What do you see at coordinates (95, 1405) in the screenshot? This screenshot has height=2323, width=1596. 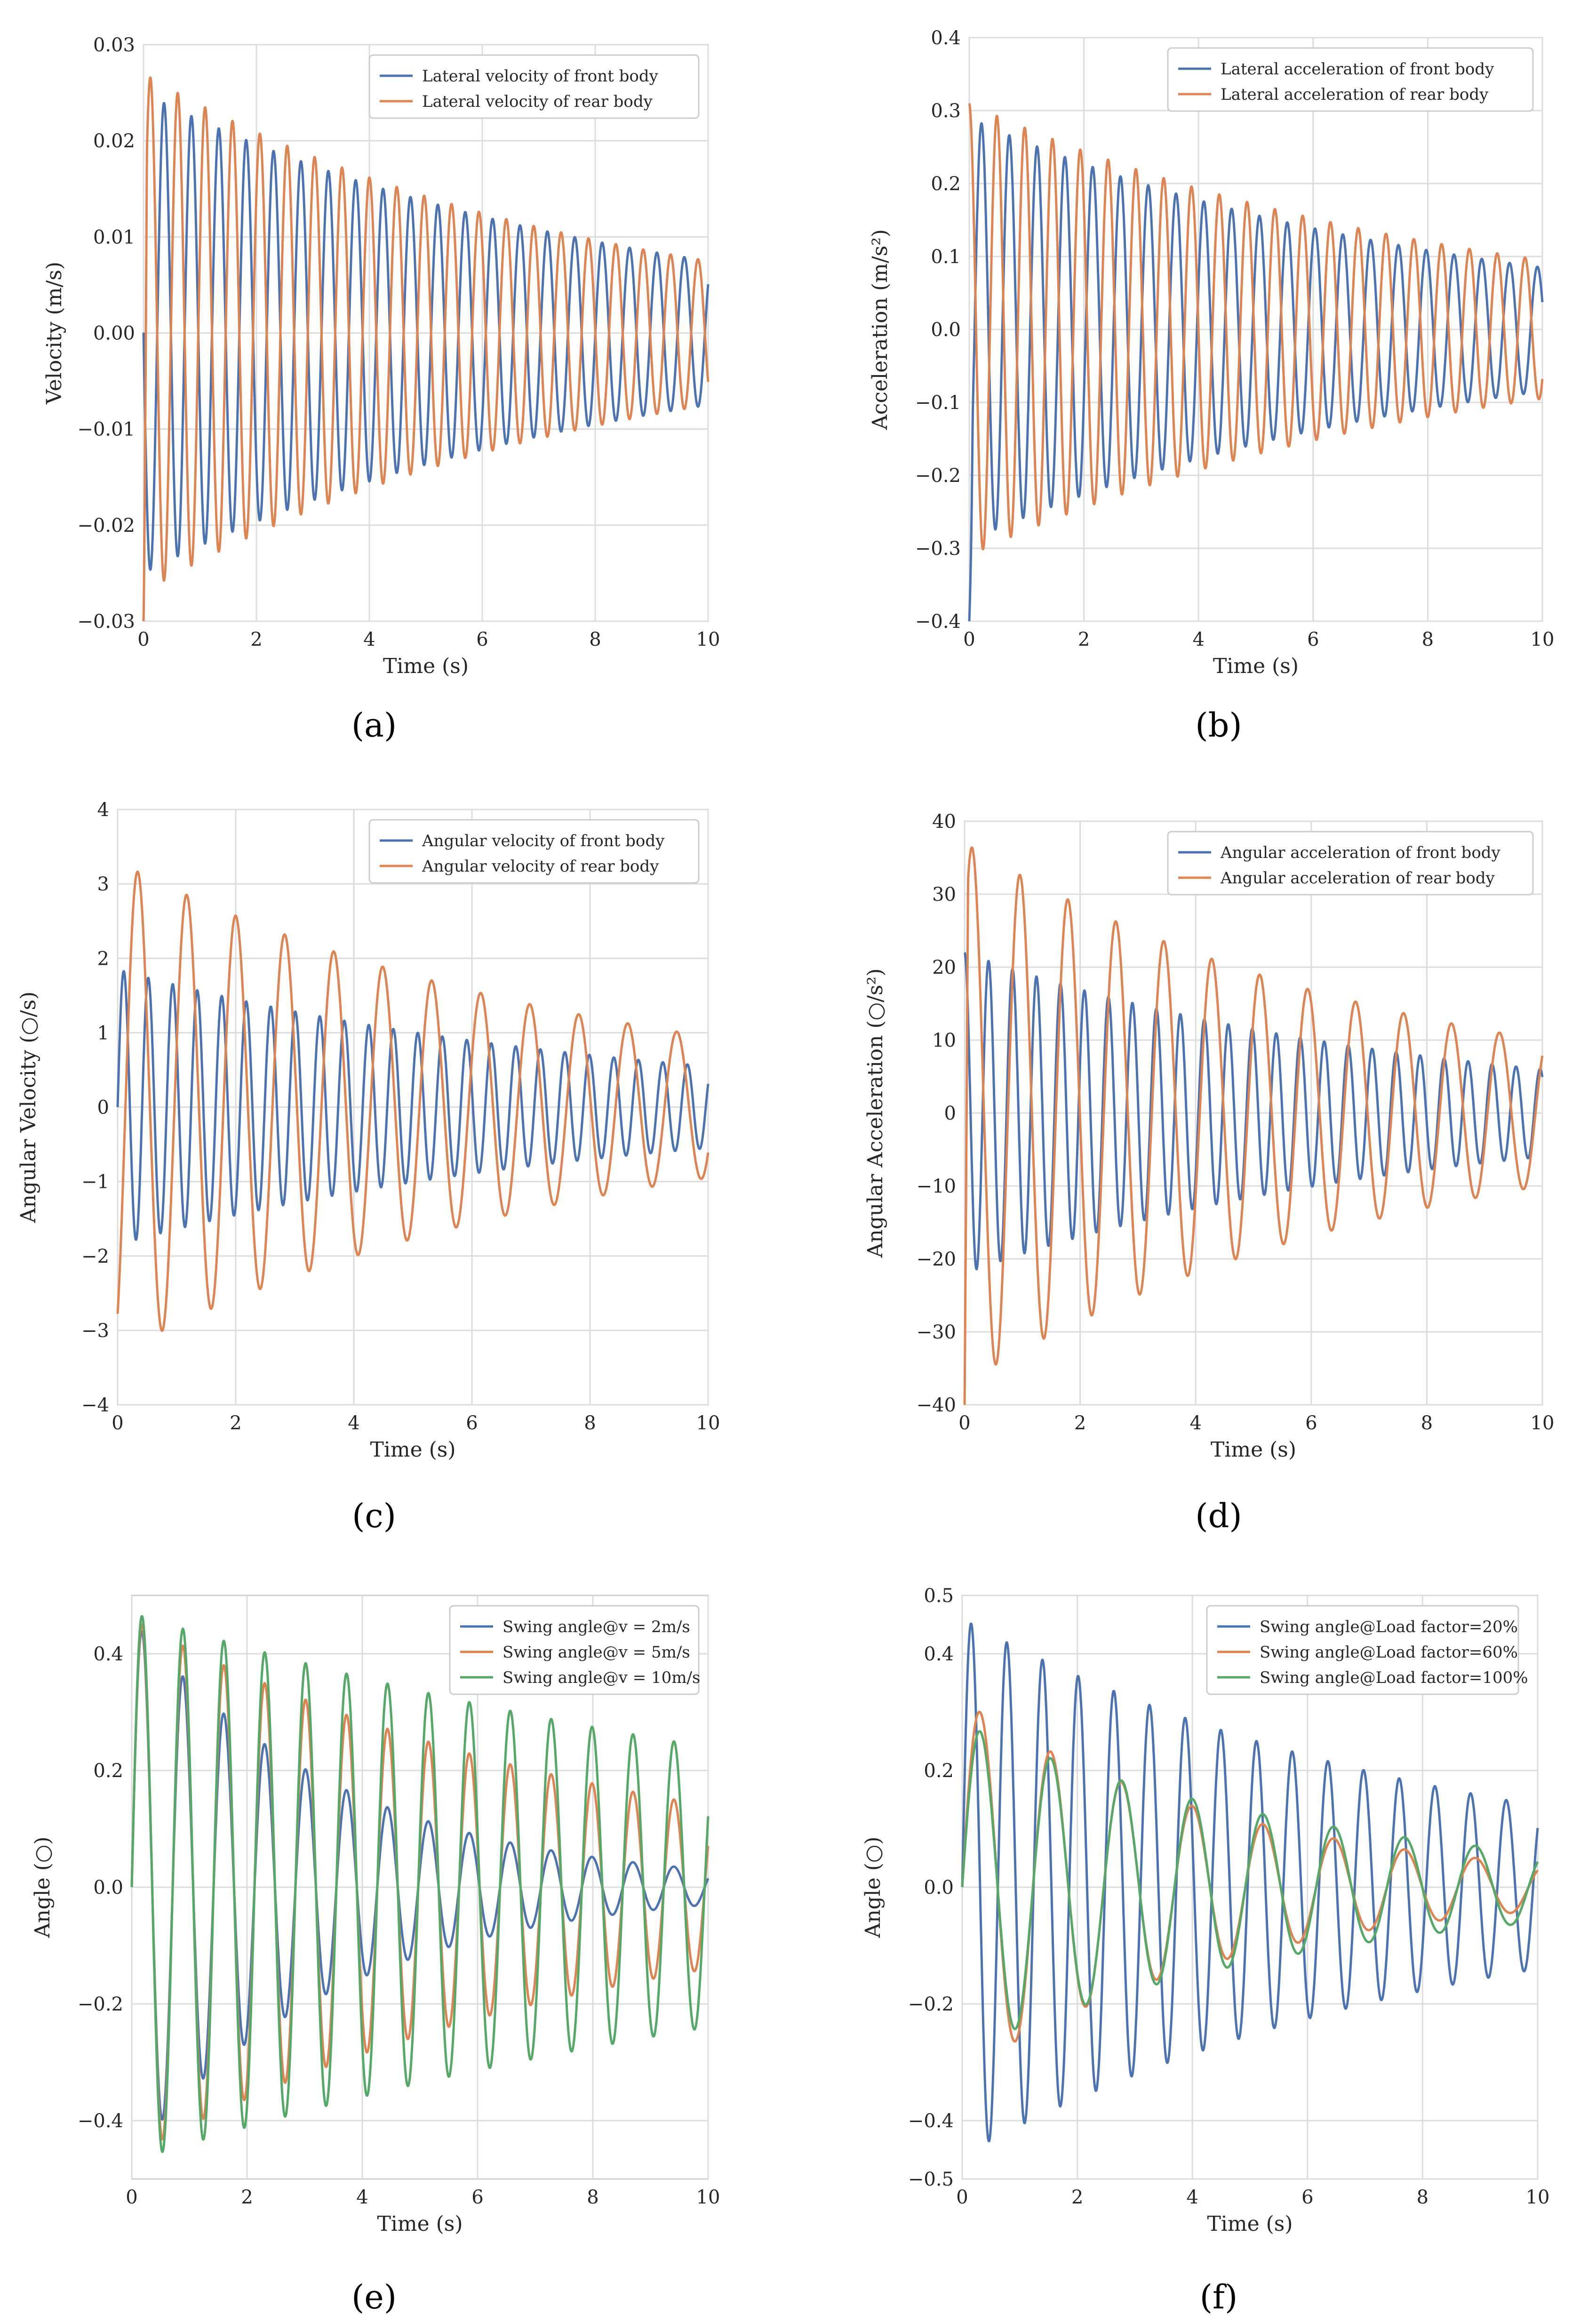 I see `y-tick-label: −4` at bounding box center [95, 1405].